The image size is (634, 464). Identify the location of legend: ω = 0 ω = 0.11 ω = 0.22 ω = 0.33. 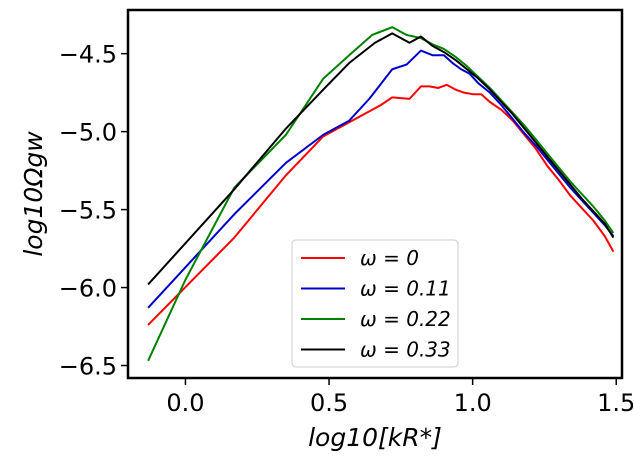
(375, 303).